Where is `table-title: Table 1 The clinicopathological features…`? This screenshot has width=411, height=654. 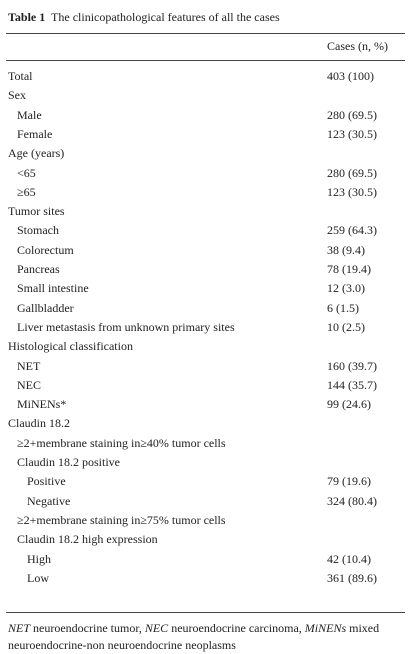
table-title: Table 1 The clinicopathological features… is located at coordinates (144, 17).